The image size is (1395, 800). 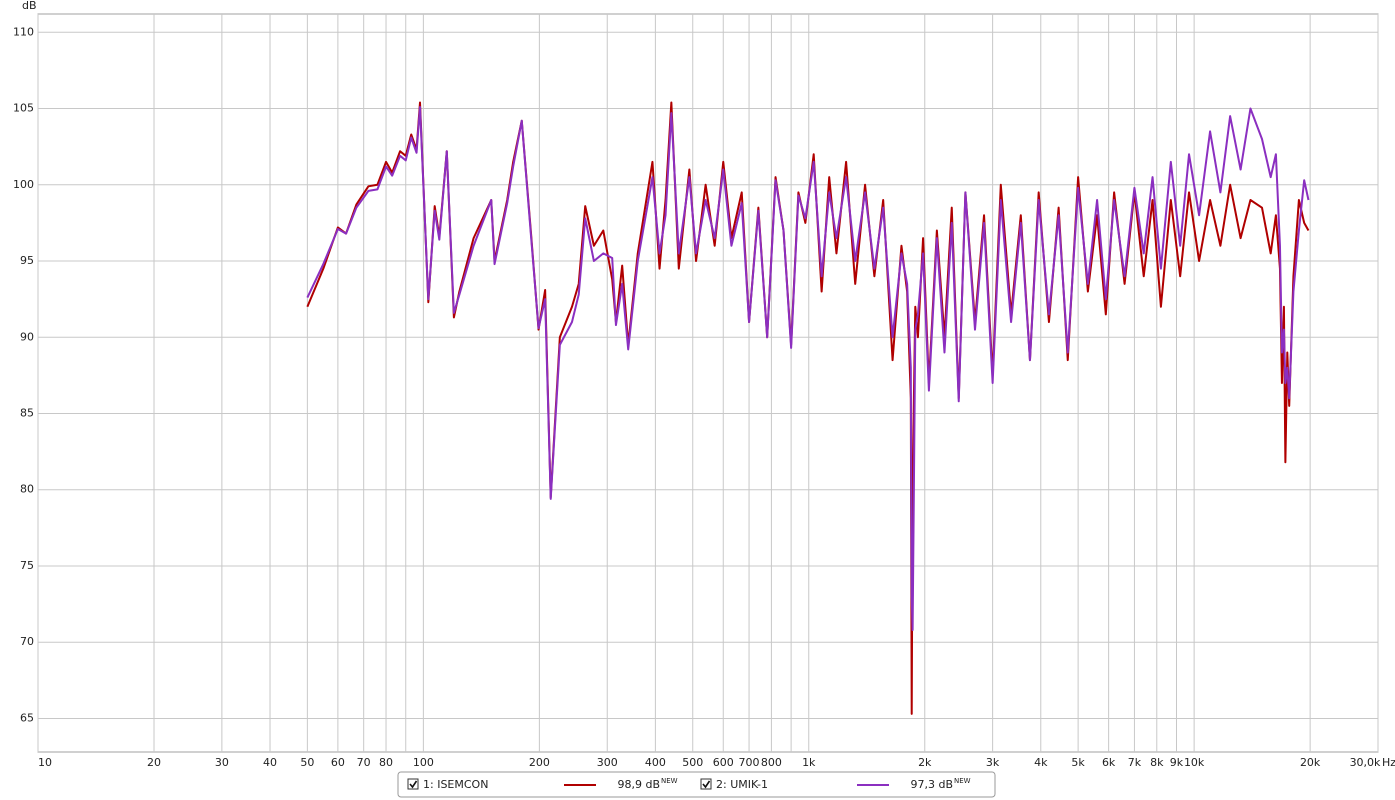 I want to click on legend-item: 1: ISEMCON 98,9 dB NEW, so click(x=542, y=784).